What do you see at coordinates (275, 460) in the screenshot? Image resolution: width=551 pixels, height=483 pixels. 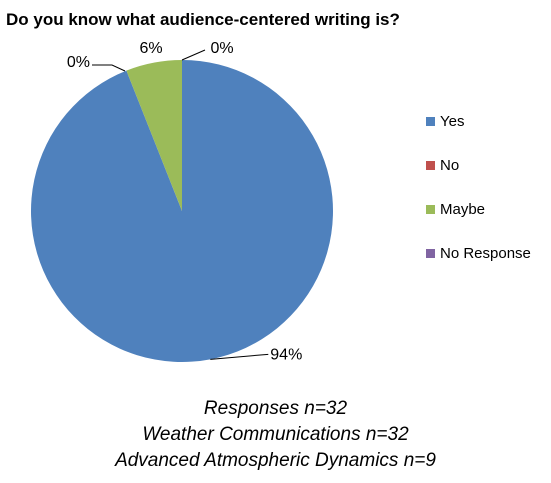 I see `note-advanced-atmospheric-dynamics: Advanced Atmospheric Dynamics n=9` at bounding box center [275, 460].